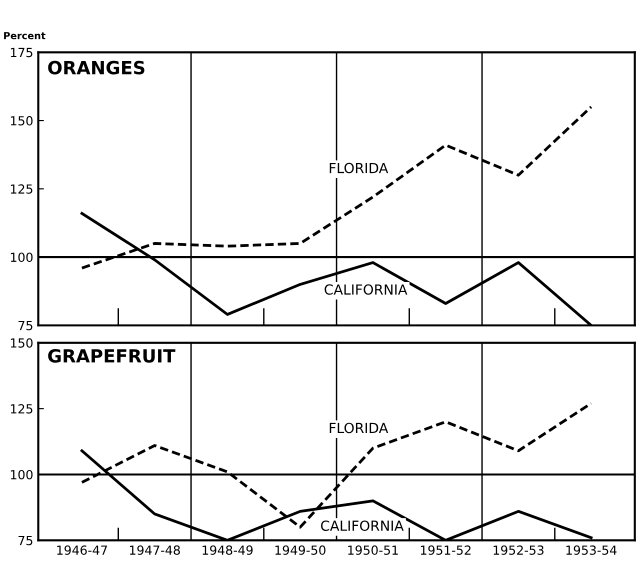  Describe the element at coordinates (373, 550) in the screenshot. I see `x-tick-label: 1950-51` at that location.